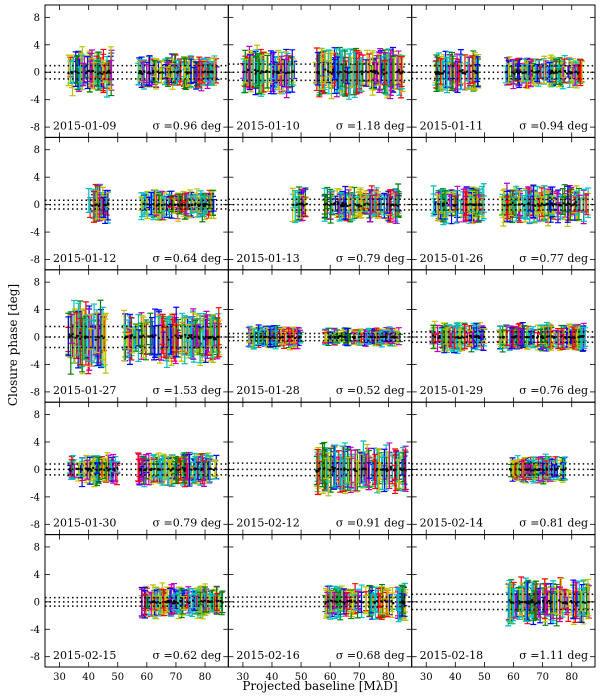  I want to click on y-tick-label: 4, so click(37, 45).